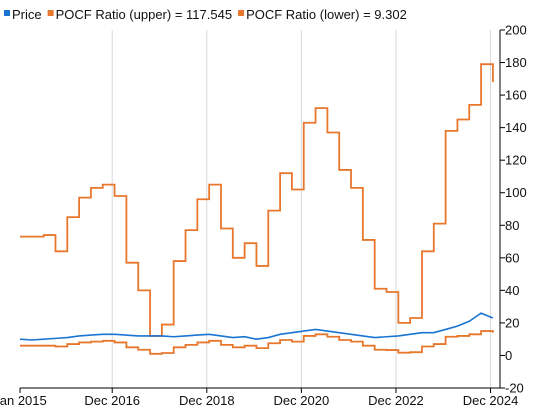 This screenshot has width=540, height=420. What do you see at coordinates (512, 257) in the screenshot?
I see `y-tick-label-4: 60` at bounding box center [512, 257].